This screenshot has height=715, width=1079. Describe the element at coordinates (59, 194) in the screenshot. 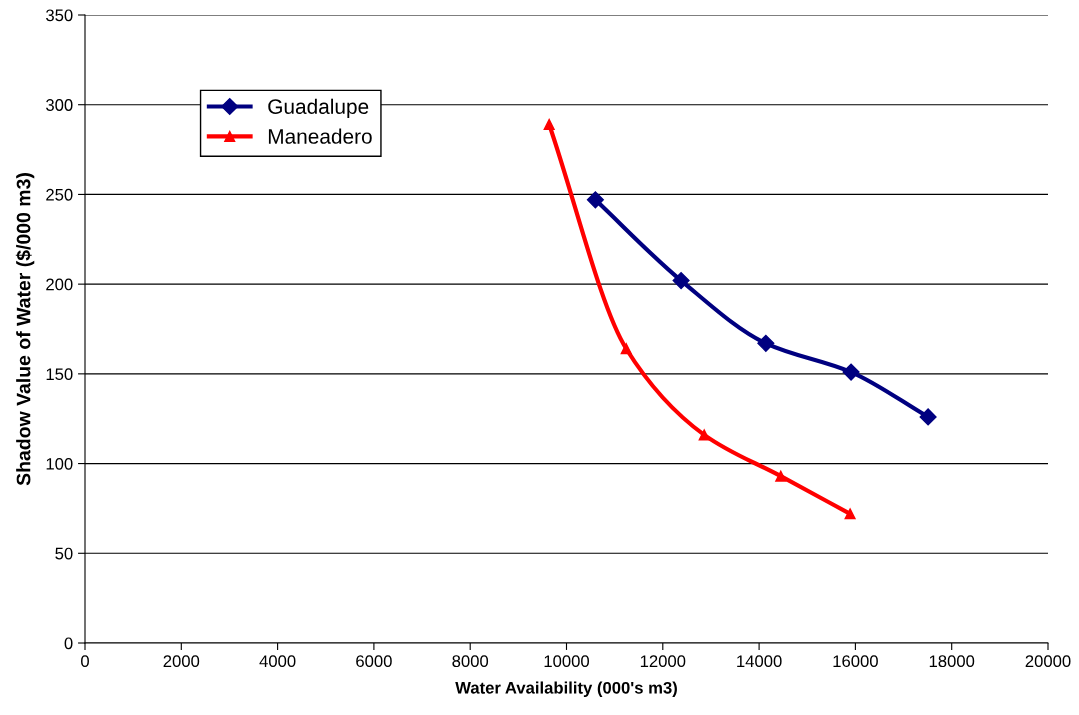

I see `y-tick-label: 250` at that location.